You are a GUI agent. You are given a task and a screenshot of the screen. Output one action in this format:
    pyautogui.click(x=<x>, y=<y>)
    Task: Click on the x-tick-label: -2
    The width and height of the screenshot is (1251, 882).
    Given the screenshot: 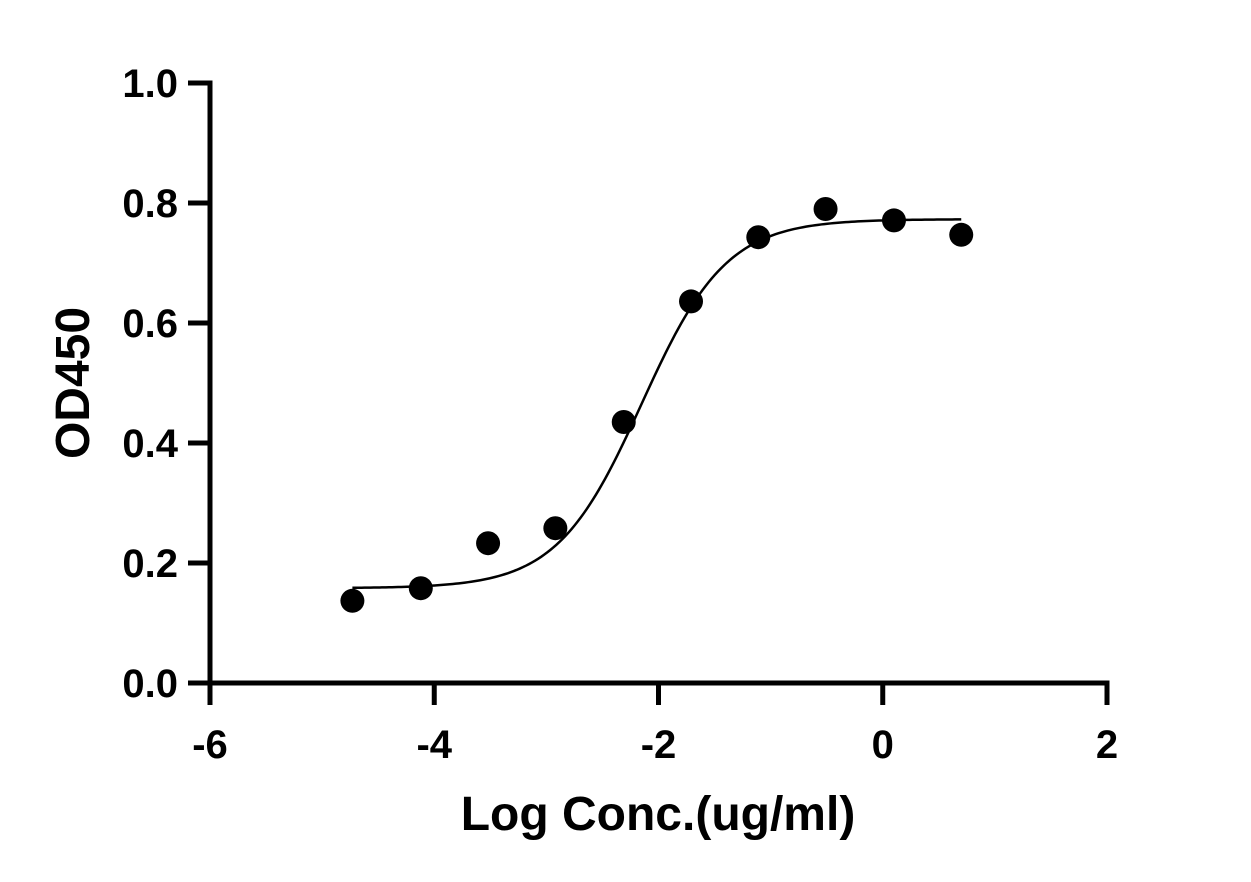 What is the action you would take?
    pyautogui.click(x=659, y=745)
    